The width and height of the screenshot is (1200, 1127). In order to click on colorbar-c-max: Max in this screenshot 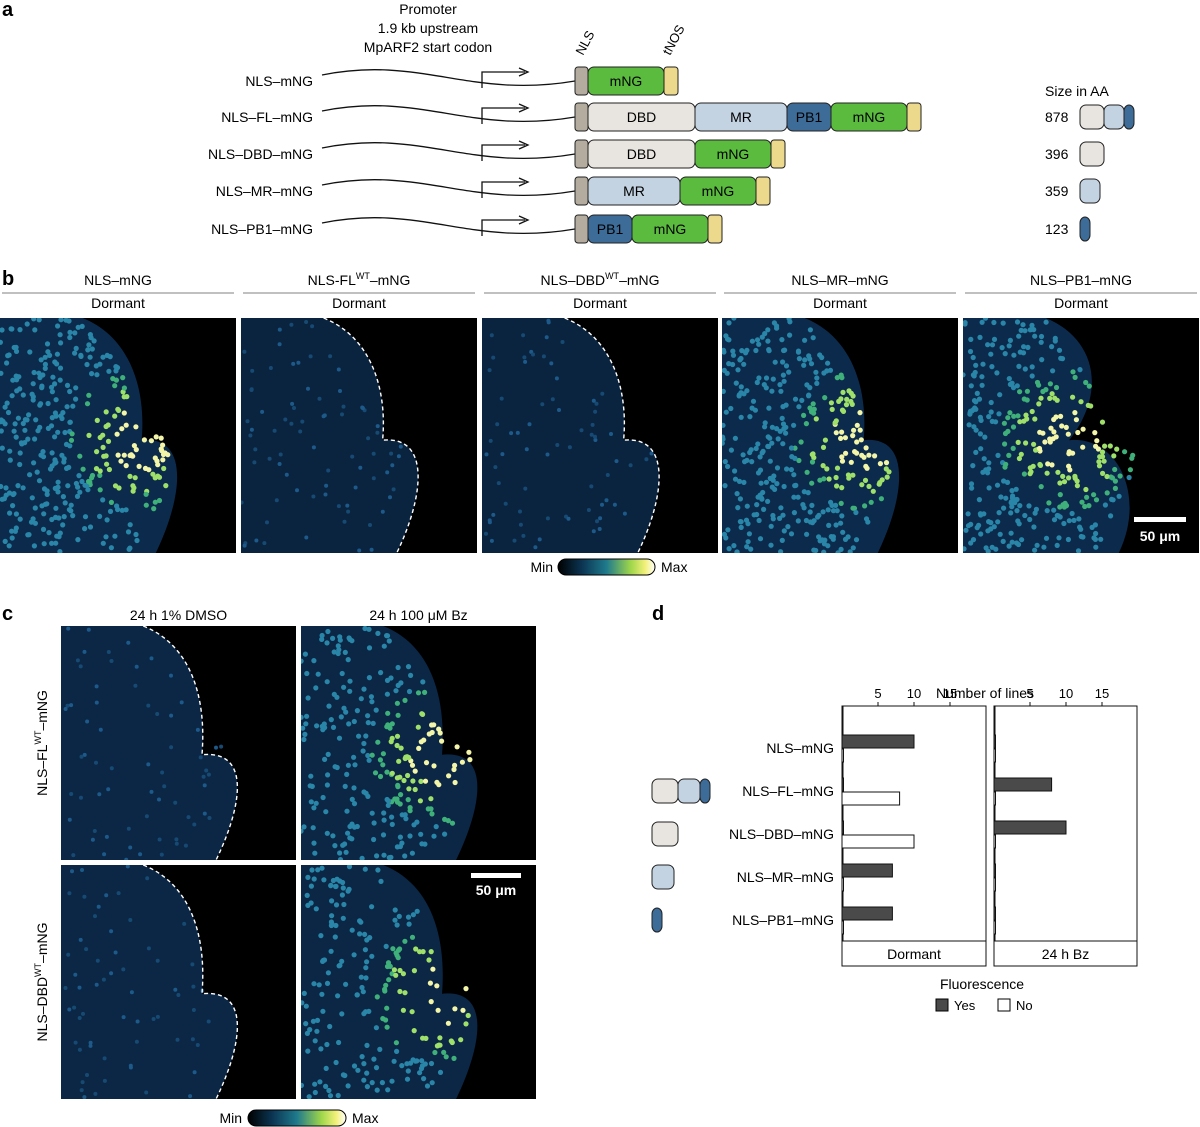, I will do `click(365, 1118)`.